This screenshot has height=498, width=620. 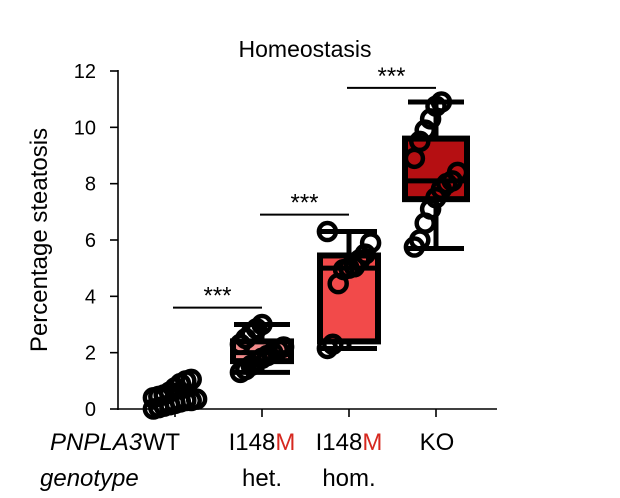 I want to click on y-tick-label: 8, so click(x=90, y=185).